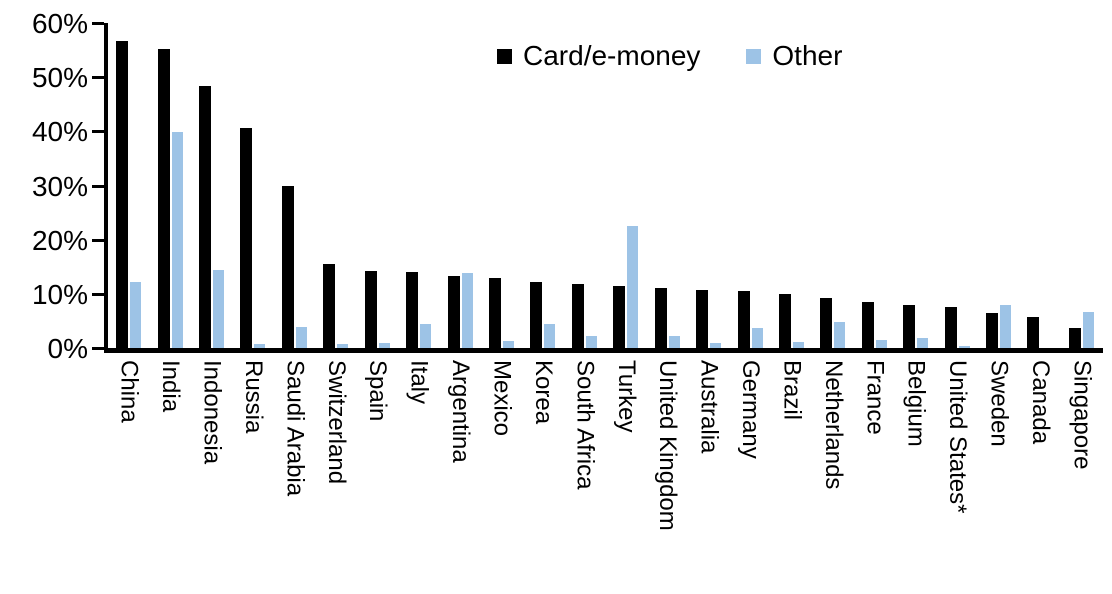 The image size is (1112, 594). I want to click on x-label-slot-germany: Germany, so click(749, 476).